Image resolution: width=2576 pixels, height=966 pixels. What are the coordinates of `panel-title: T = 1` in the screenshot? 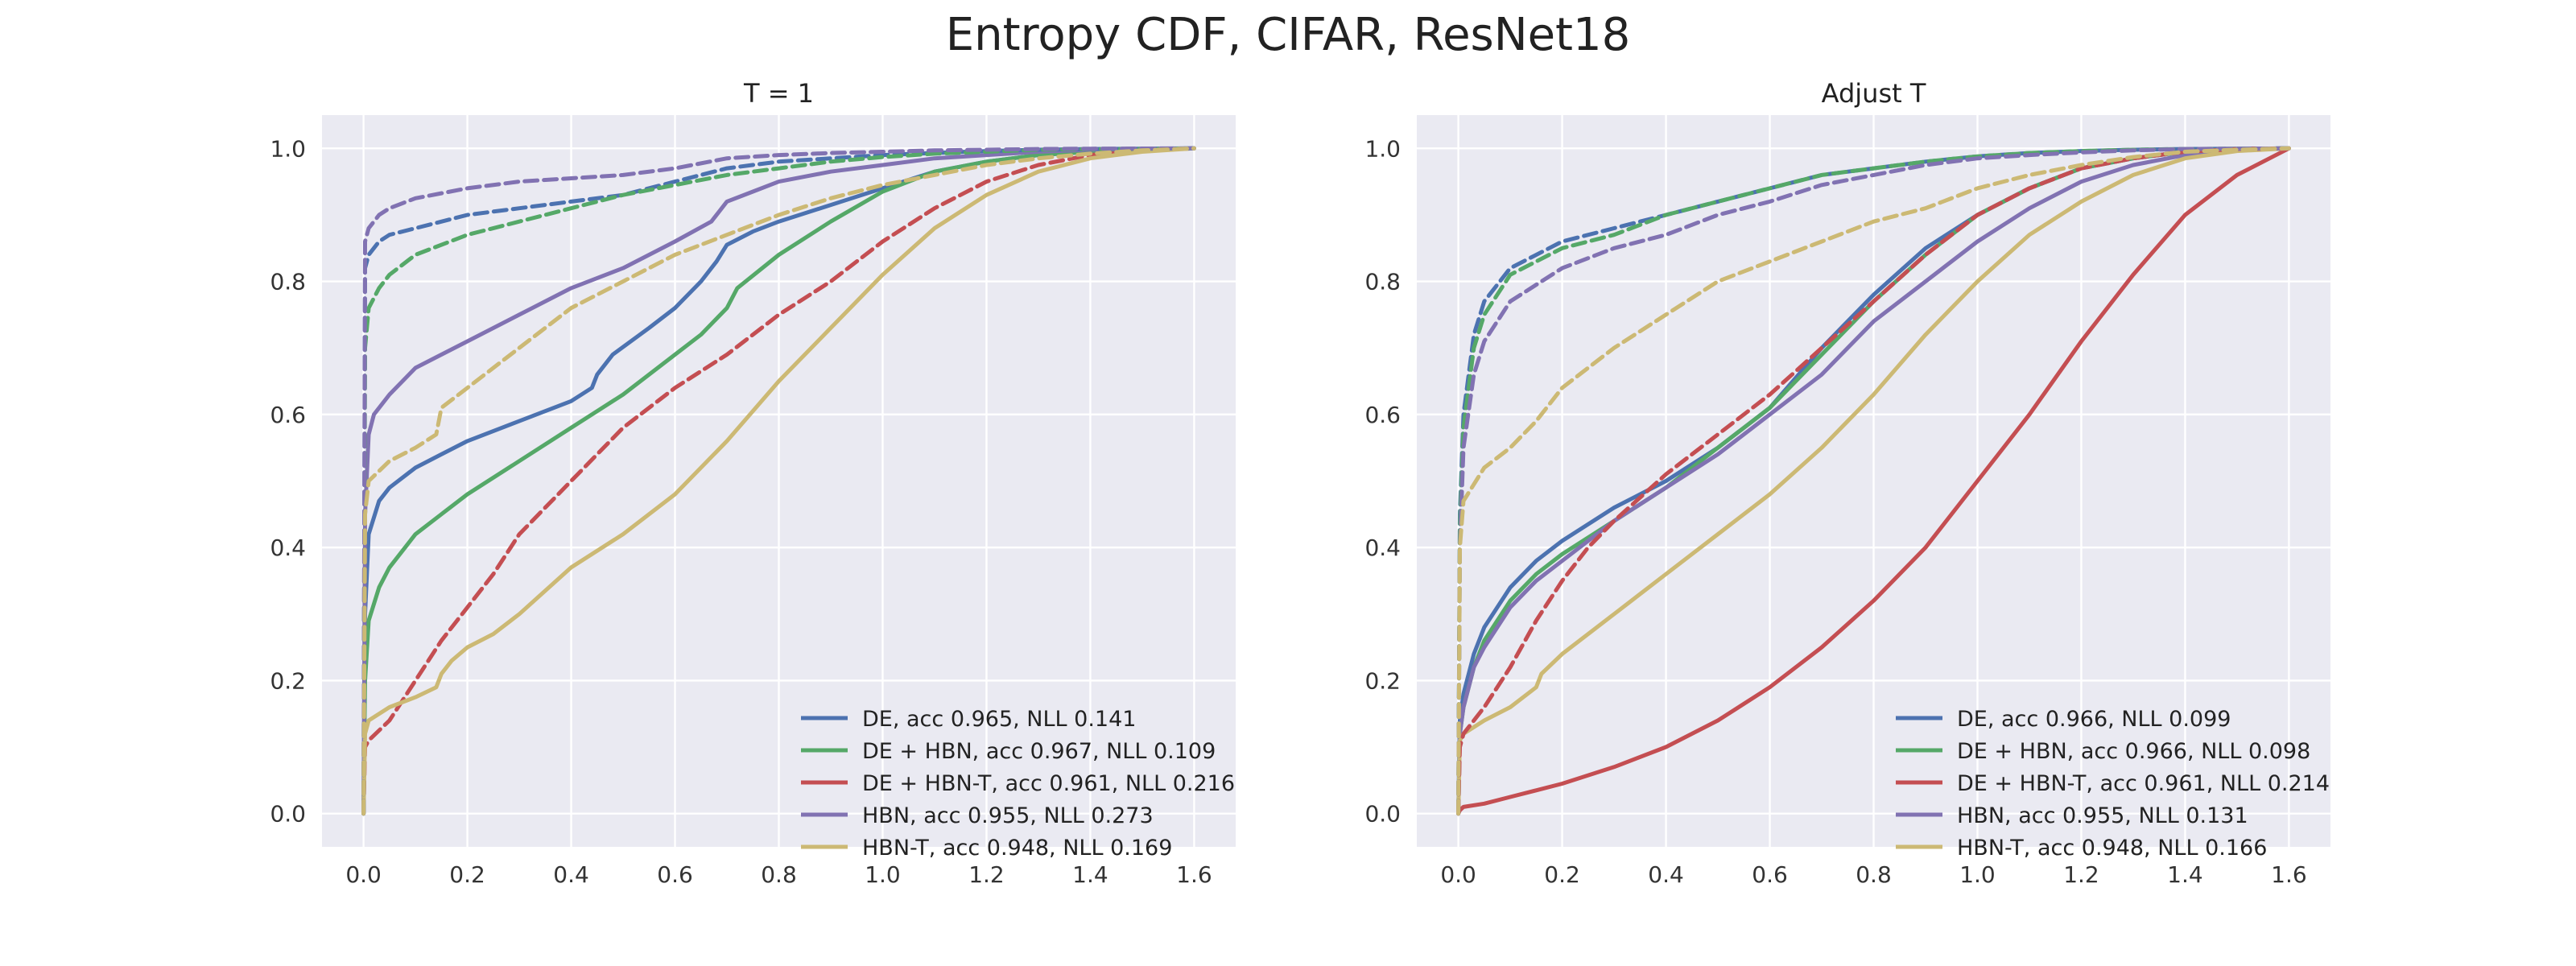 It's located at (778, 93).